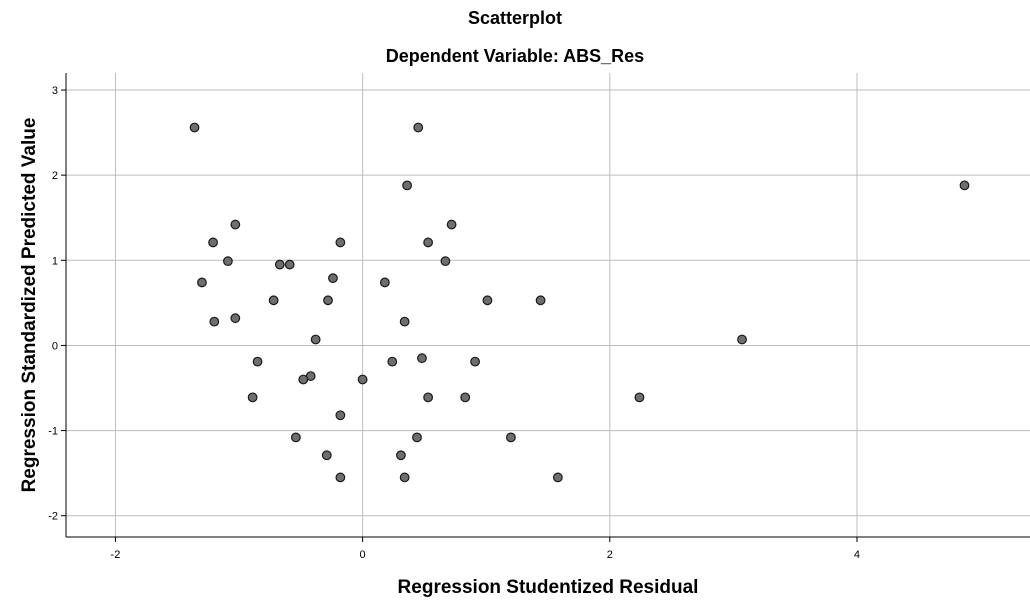 Image resolution: width=1030 pixels, height=608 pixels. Describe the element at coordinates (29, 305) in the screenshot. I see `y-axis-label: Regression Standardized Predicted Value` at that location.